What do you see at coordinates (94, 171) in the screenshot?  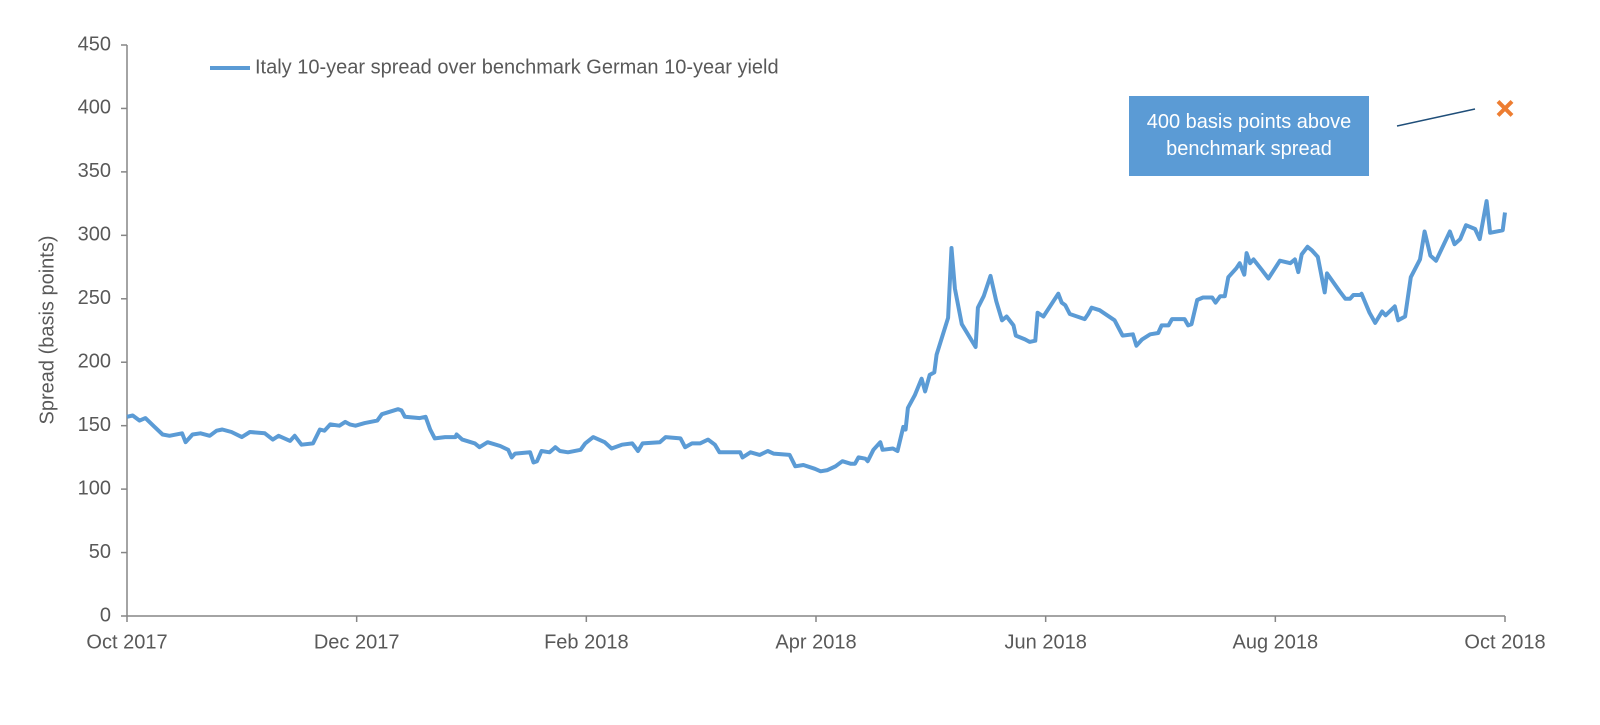 I see `y-tick-label: 350` at bounding box center [94, 171].